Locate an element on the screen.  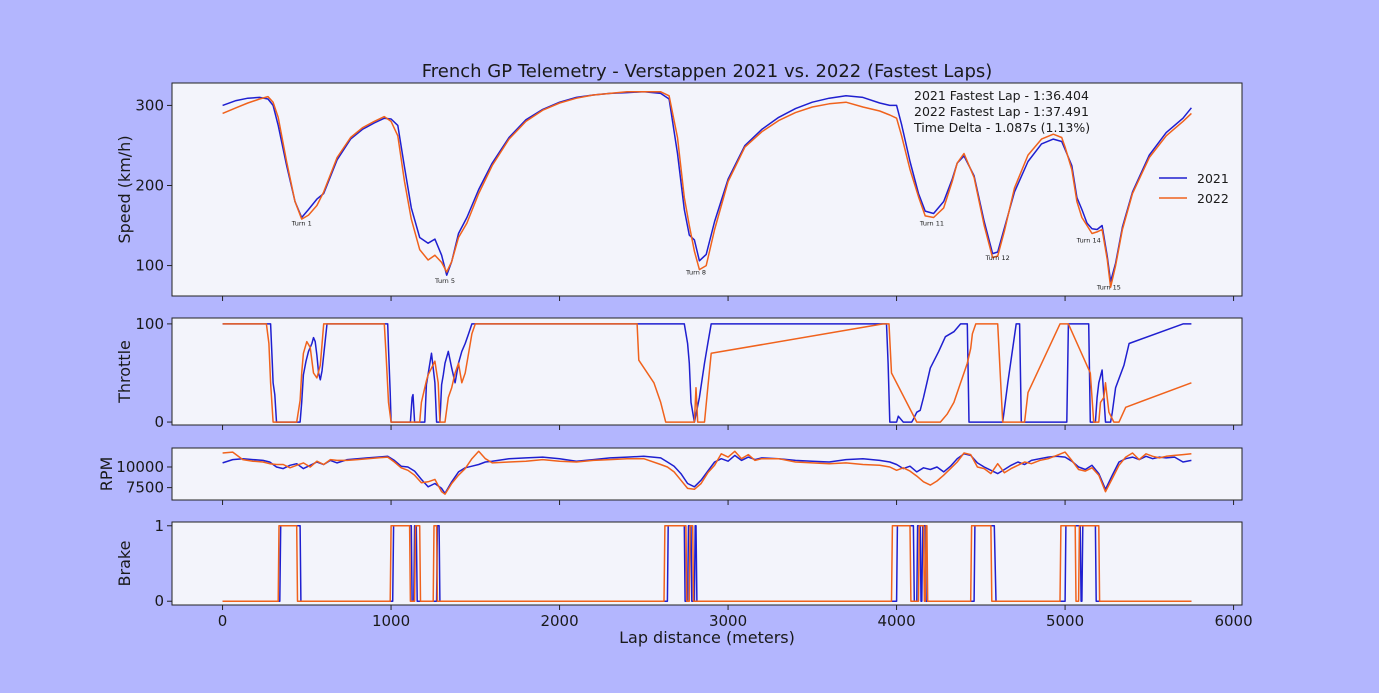
y-axis-label: Speed (km/h) is located at coordinates (124, 189).